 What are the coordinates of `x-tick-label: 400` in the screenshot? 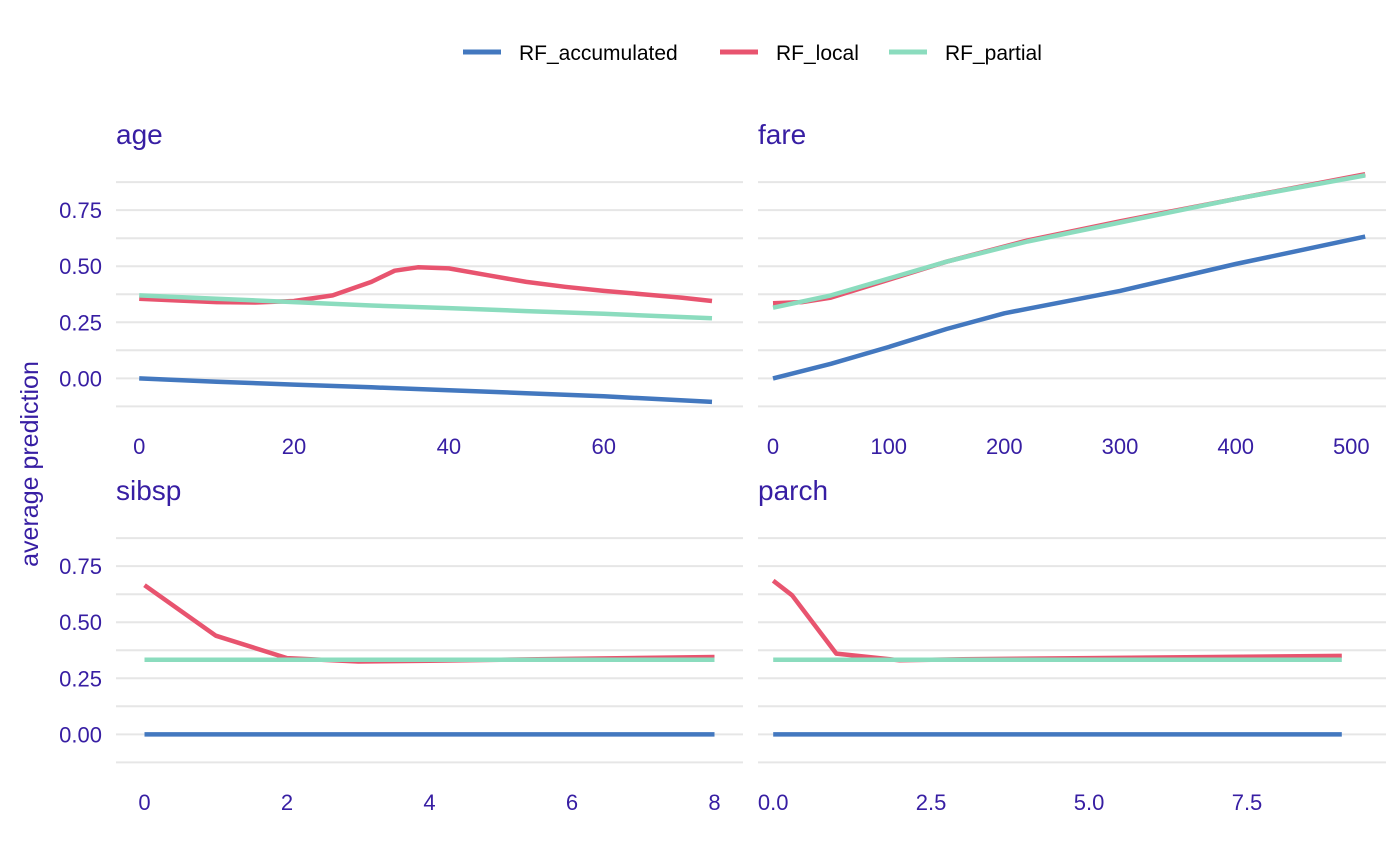 It's located at (1235, 446).